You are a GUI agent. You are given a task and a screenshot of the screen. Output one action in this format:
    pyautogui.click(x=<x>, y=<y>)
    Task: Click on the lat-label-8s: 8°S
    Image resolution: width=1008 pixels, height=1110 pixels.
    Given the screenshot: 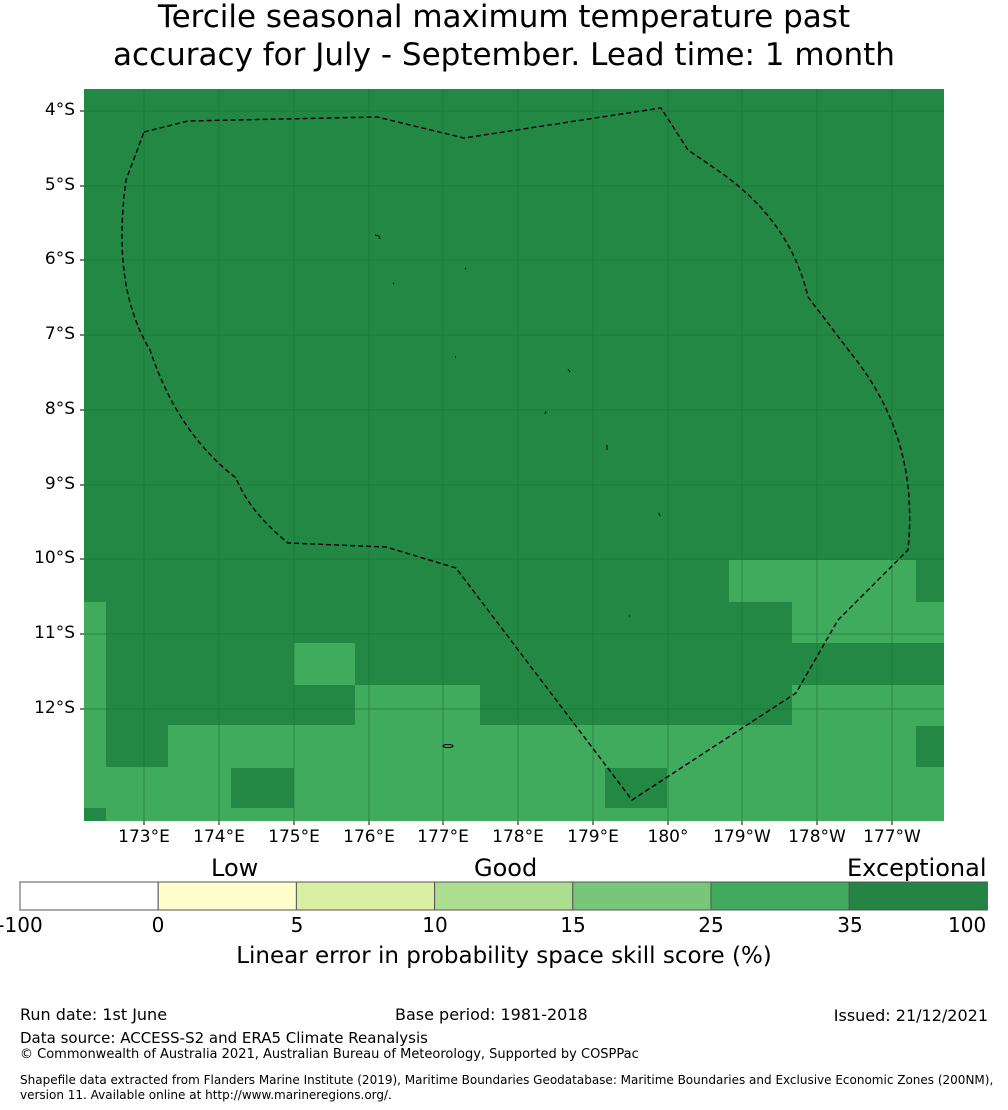 What is the action you would take?
    pyautogui.click(x=59, y=409)
    